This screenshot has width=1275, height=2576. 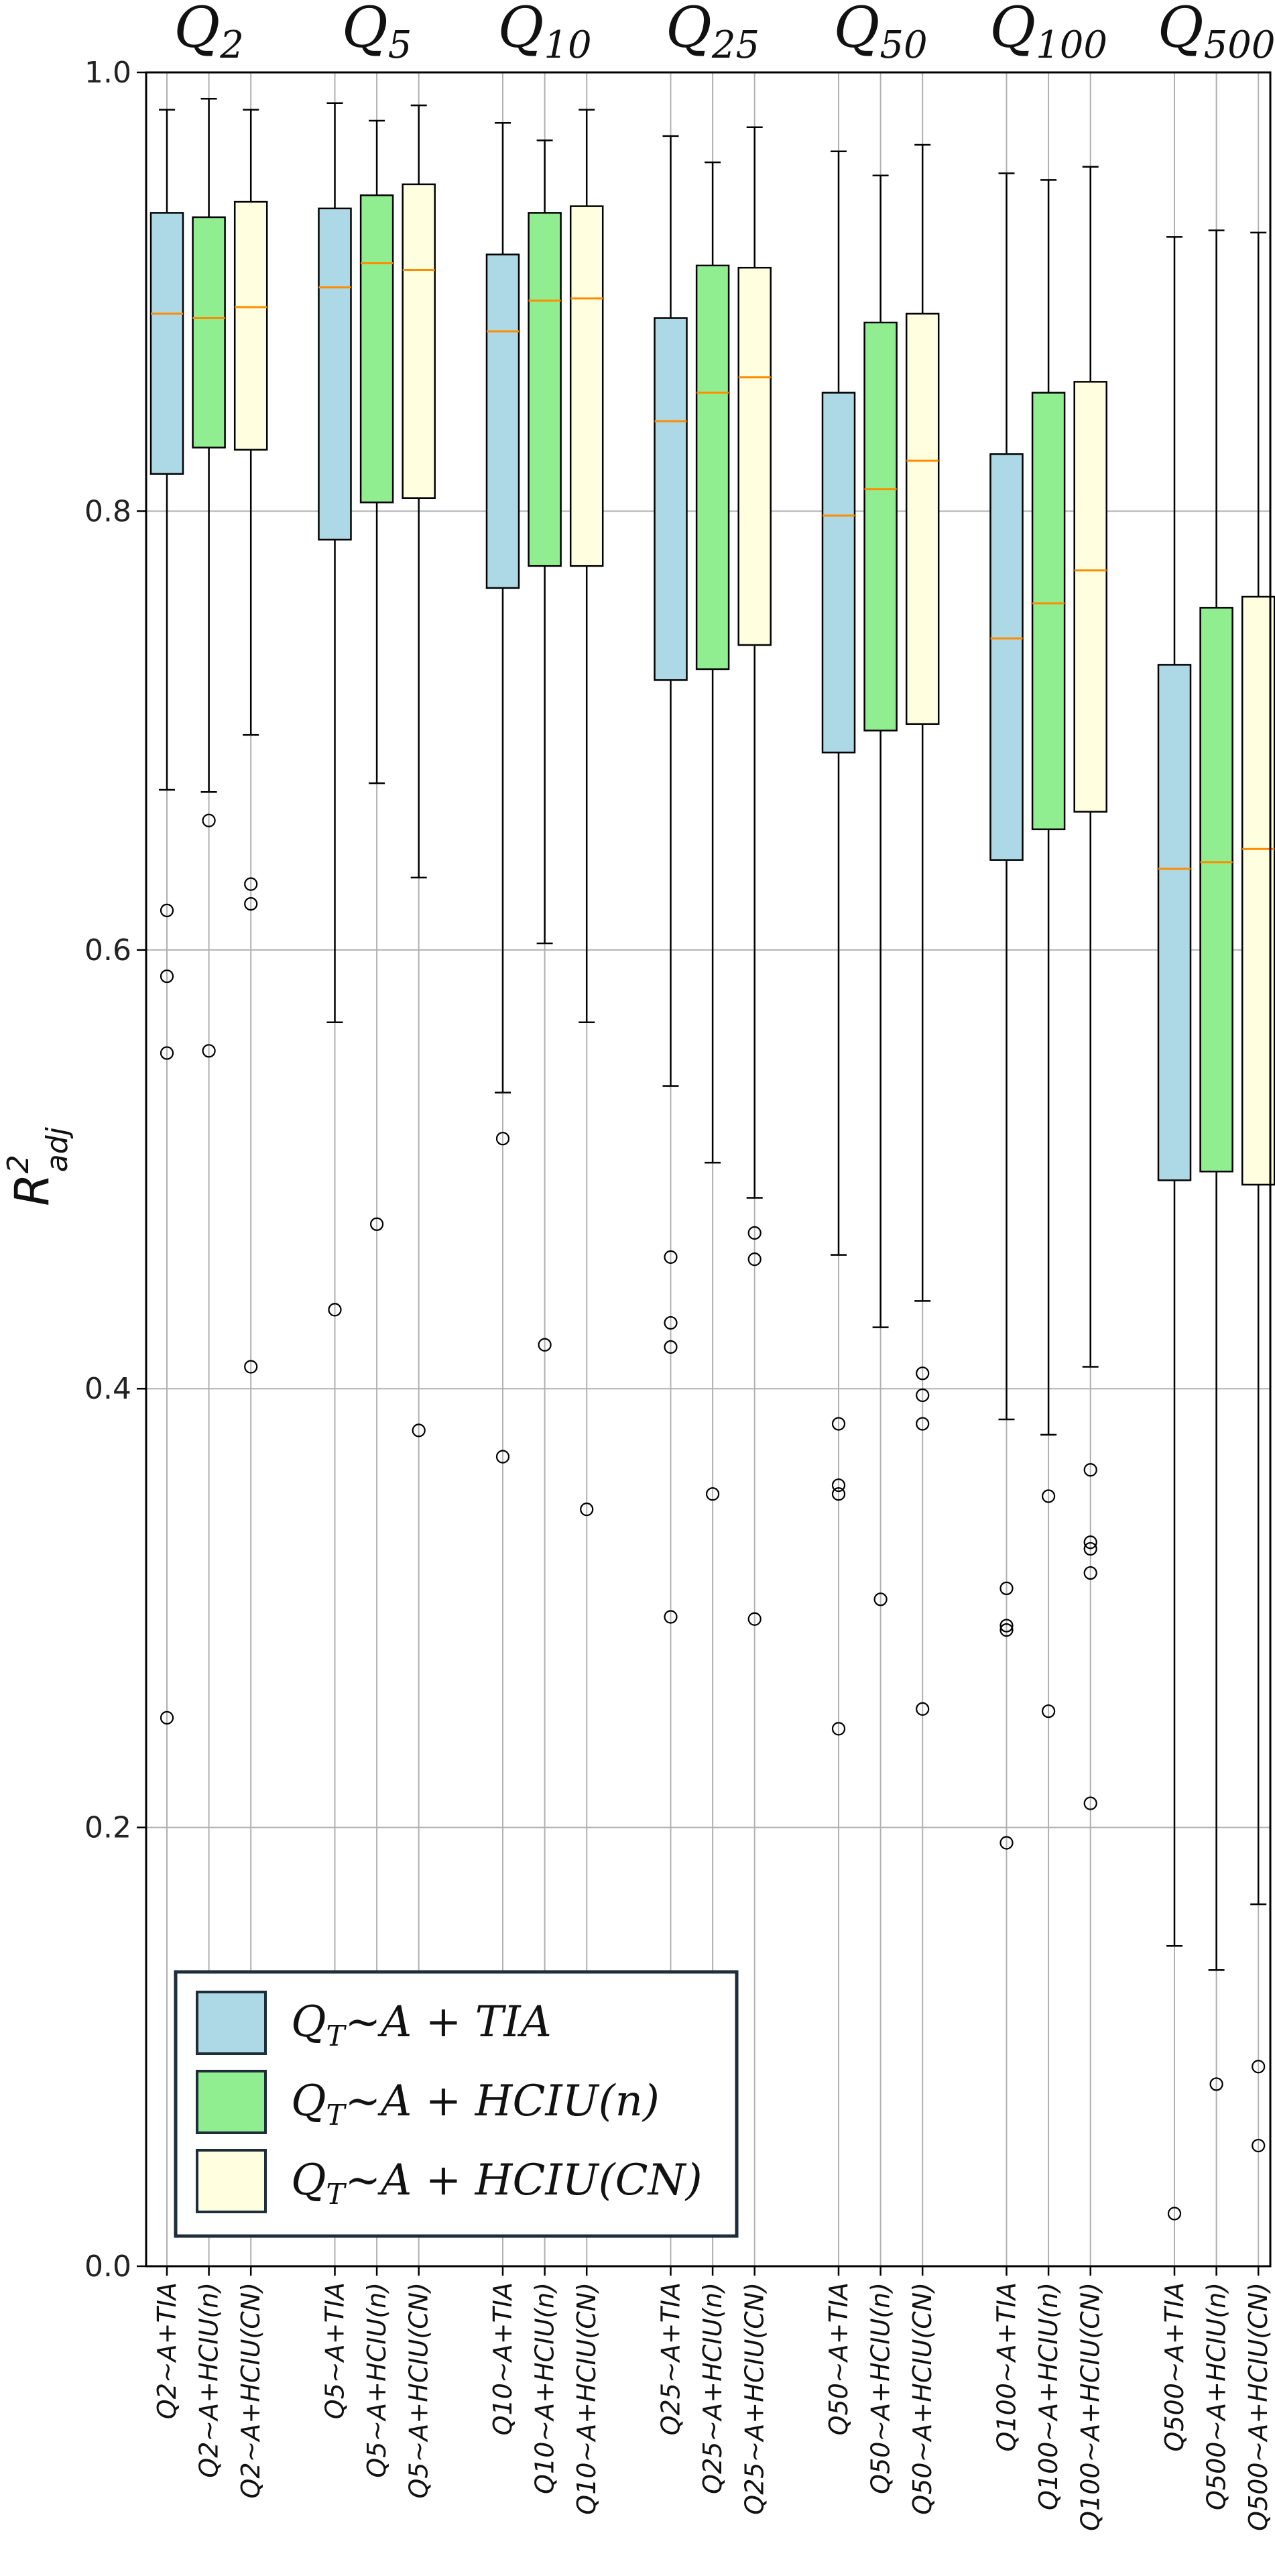 I want to click on box-Q50~A+HCIU(n), so click(x=881, y=890).